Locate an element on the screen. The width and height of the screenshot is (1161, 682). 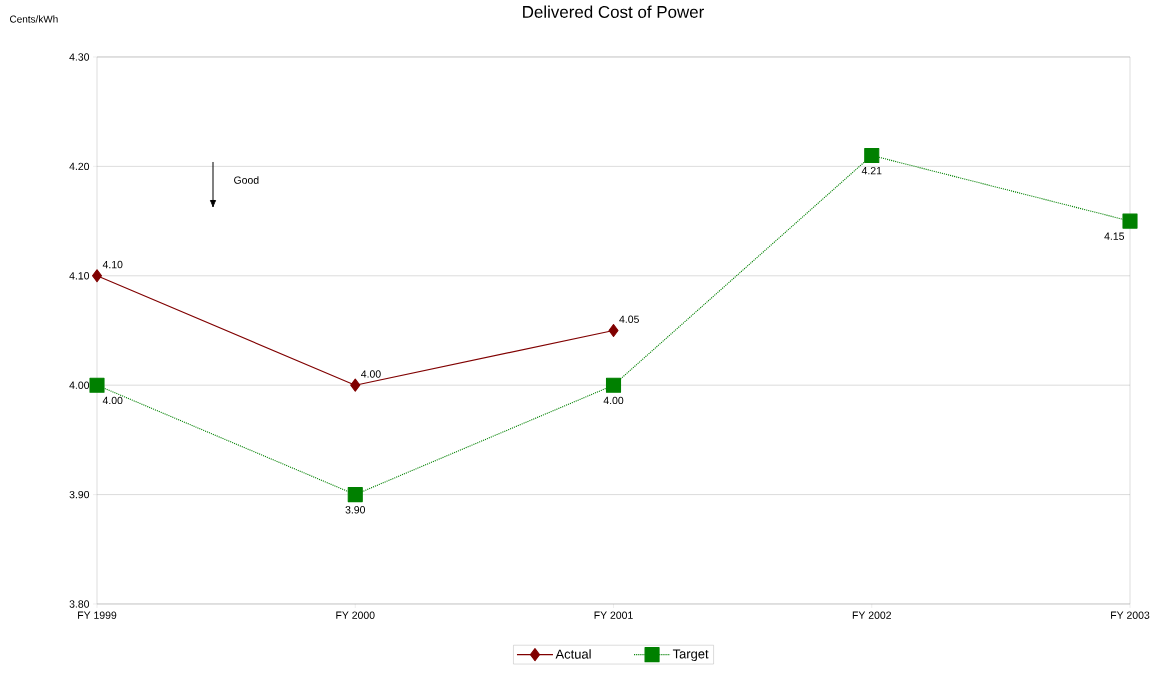
chart-title: Delivered Cost of Power is located at coordinates (613, 11).